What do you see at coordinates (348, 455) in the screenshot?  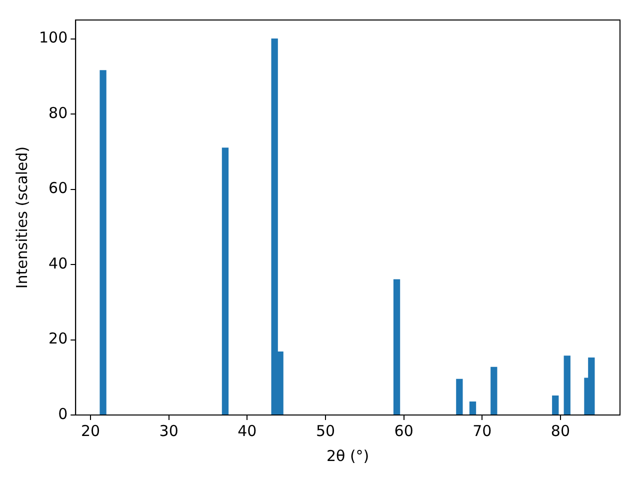 I see `x-axis-title: 2θ (°)` at bounding box center [348, 455].